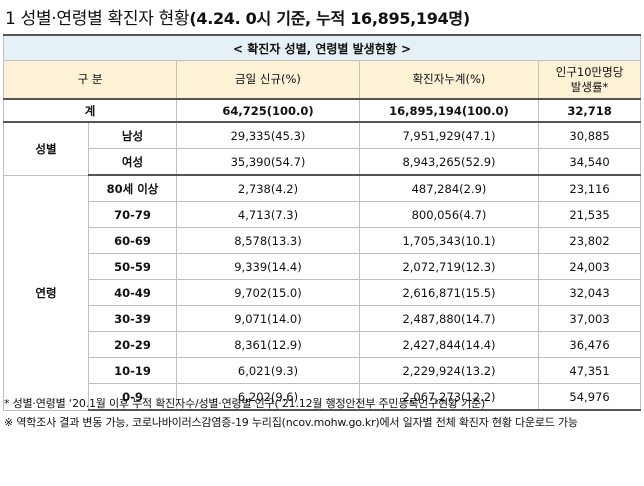 This screenshot has width=644, height=486. I want to click on table-row: 30-39 9,071(14.0) 2,487,880(14.7) 37,003, so click(323, 318).